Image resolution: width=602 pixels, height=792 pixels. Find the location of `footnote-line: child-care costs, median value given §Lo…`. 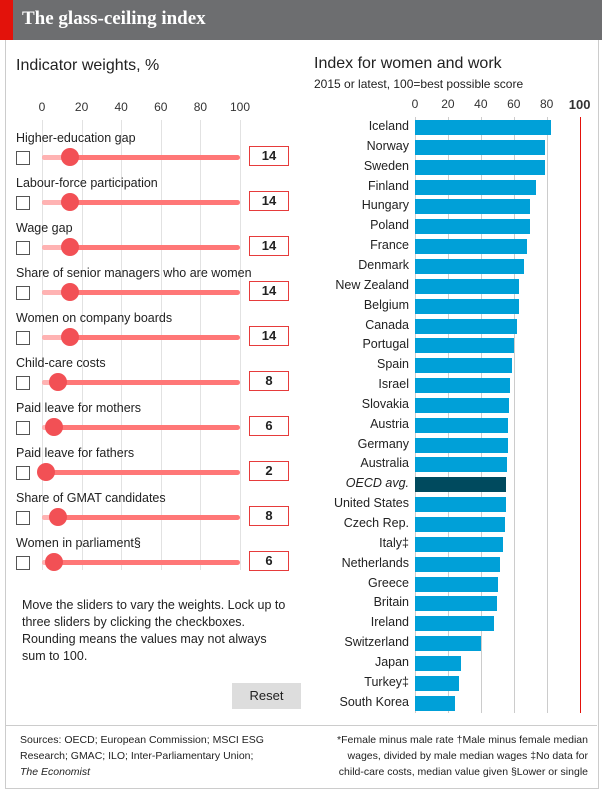

footnote-line: child-care costs, median value given §Lo… is located at coordinates (463, 772).